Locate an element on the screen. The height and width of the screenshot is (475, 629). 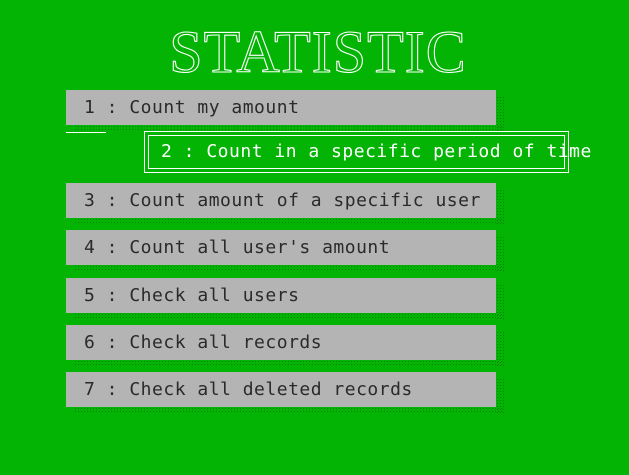
menu-item-count-specific-user: 3 : Count amount of a specific user is located at coordinates (285, 204).